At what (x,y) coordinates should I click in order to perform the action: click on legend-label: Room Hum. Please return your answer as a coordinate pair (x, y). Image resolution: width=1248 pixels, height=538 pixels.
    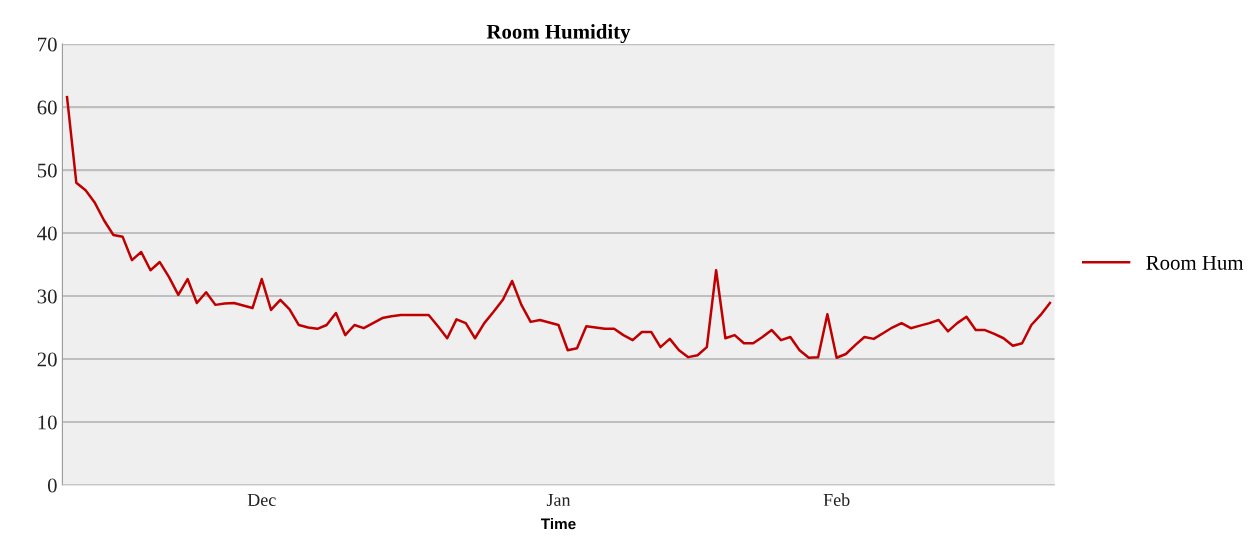
    Looking at the image, I should click on (1195, 262).